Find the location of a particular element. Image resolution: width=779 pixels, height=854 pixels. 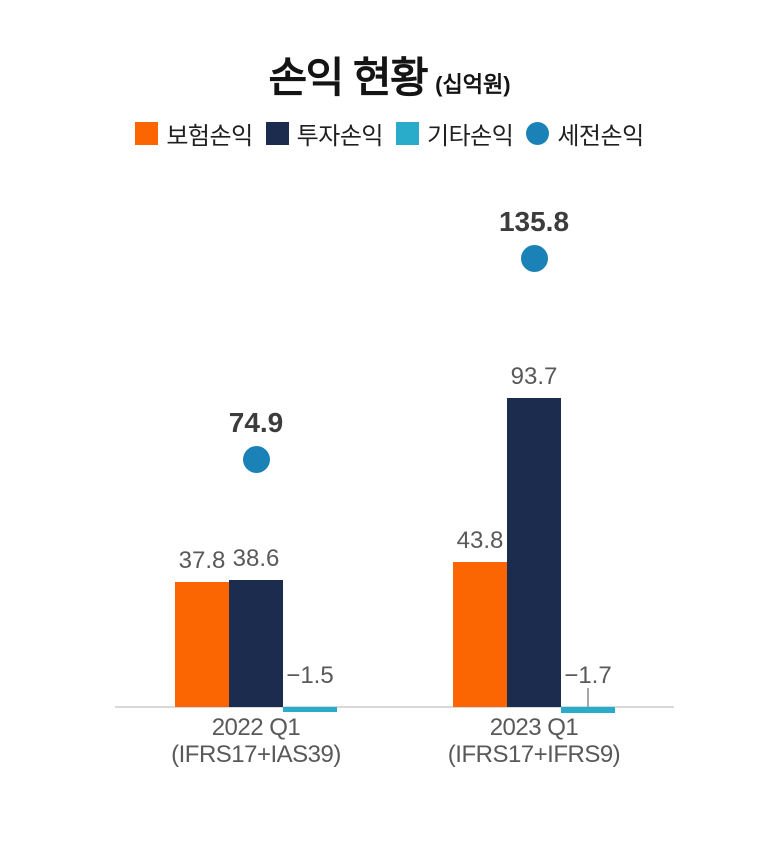

legend-circle-marker is located at coordinates (538, 133).